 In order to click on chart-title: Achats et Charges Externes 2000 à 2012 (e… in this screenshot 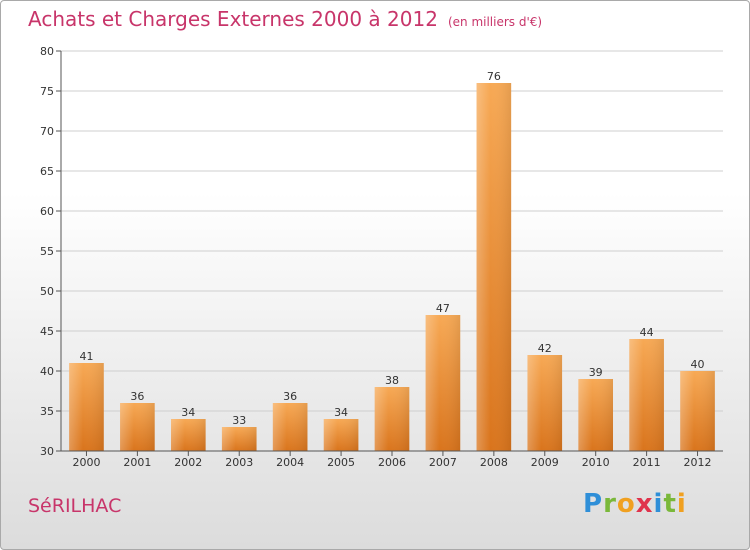, I will do `click(285, 19)`.